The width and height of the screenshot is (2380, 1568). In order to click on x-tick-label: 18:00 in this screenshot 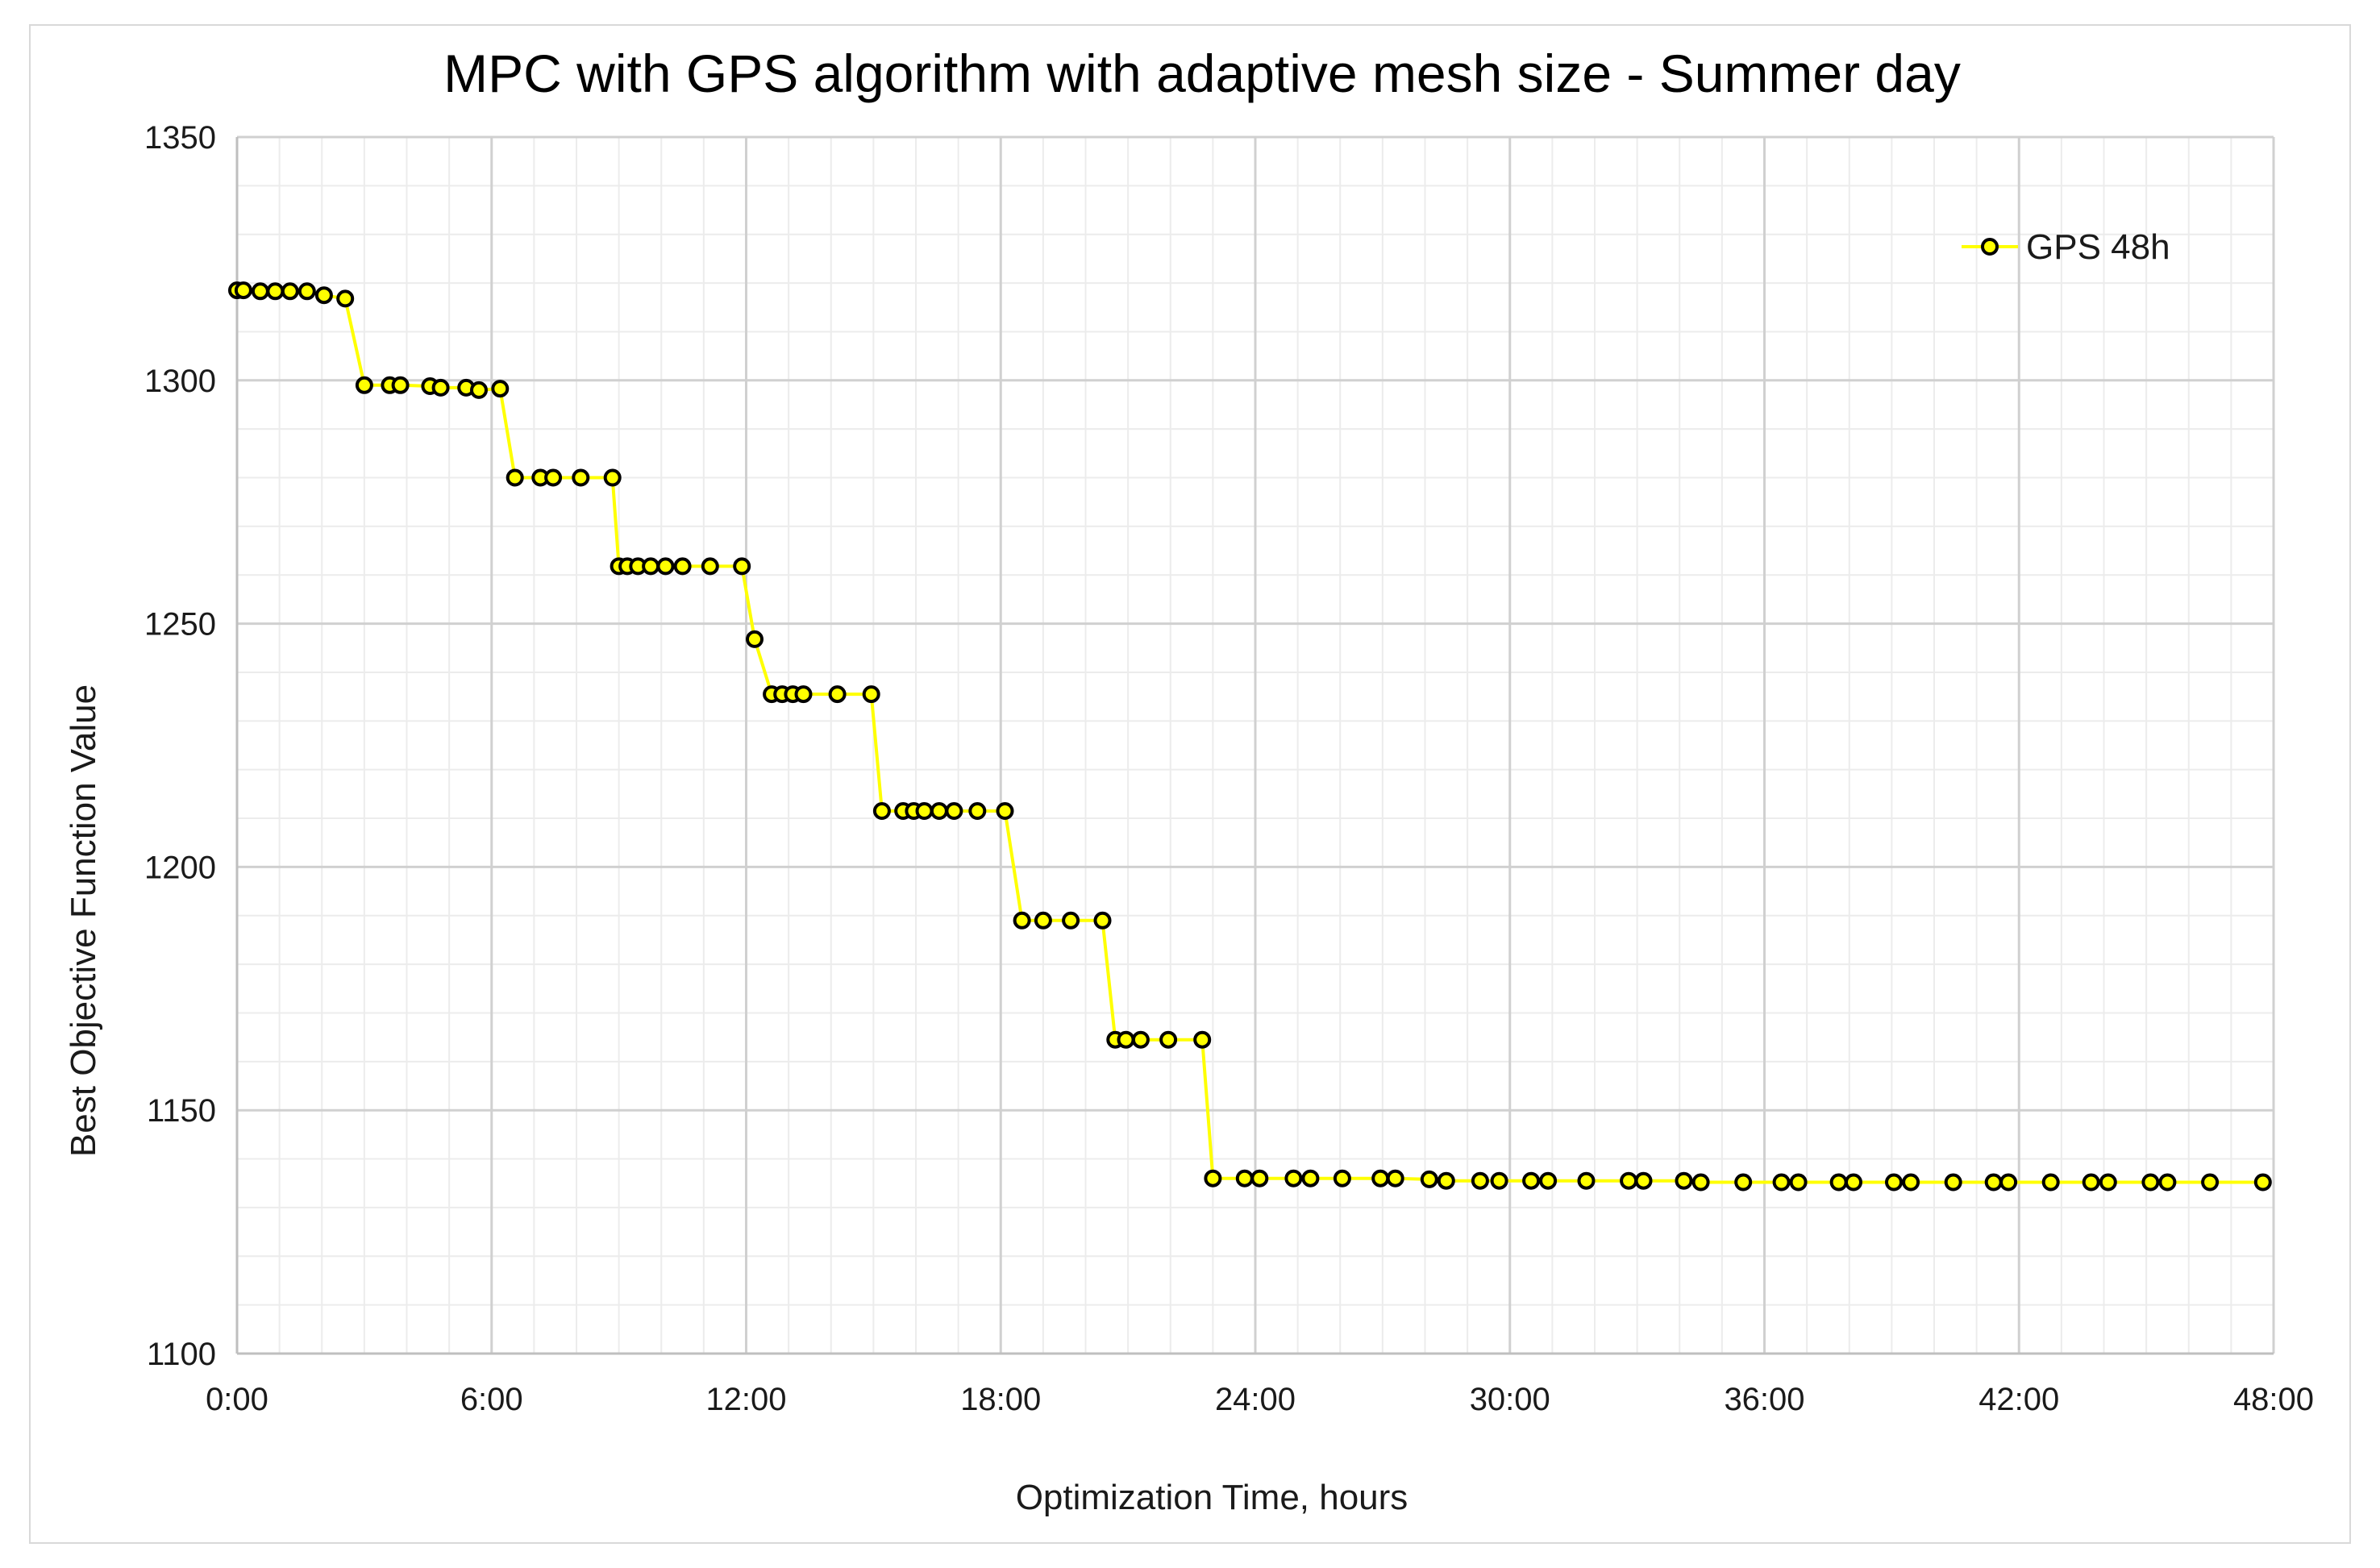, I will do `click(1000, 1399)`.